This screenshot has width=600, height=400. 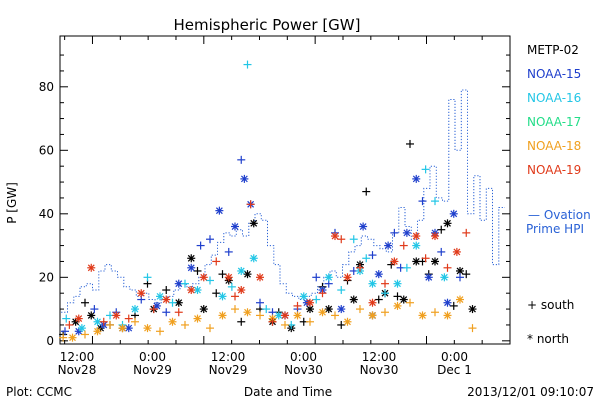 I want to click on x-tick-label: 0:00, so click(x=152, y=357).